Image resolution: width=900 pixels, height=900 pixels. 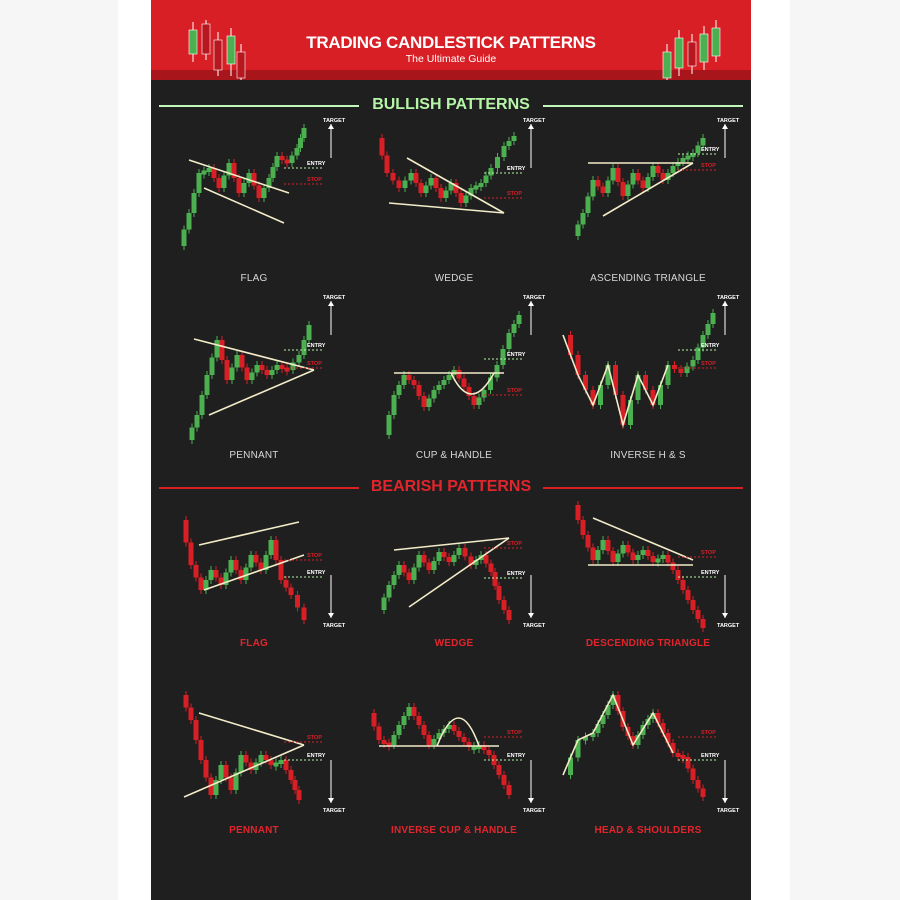 I want to click on bullish-pattern-panel: ENTRY STOP TARGET WEDGE, so click(x=454, y=203).